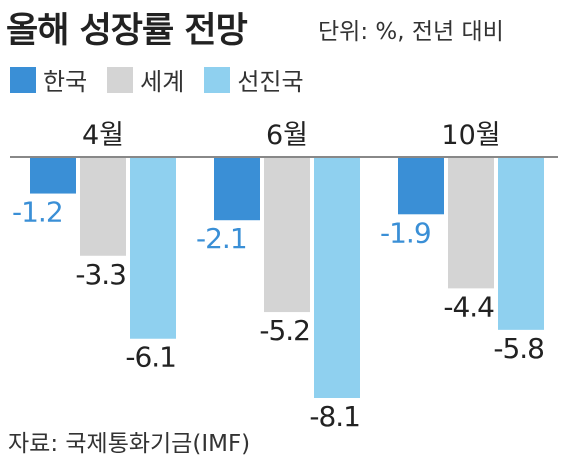 The image size is (568, 463). I want to click on value-label-world: -5.2, so click(284, 330).